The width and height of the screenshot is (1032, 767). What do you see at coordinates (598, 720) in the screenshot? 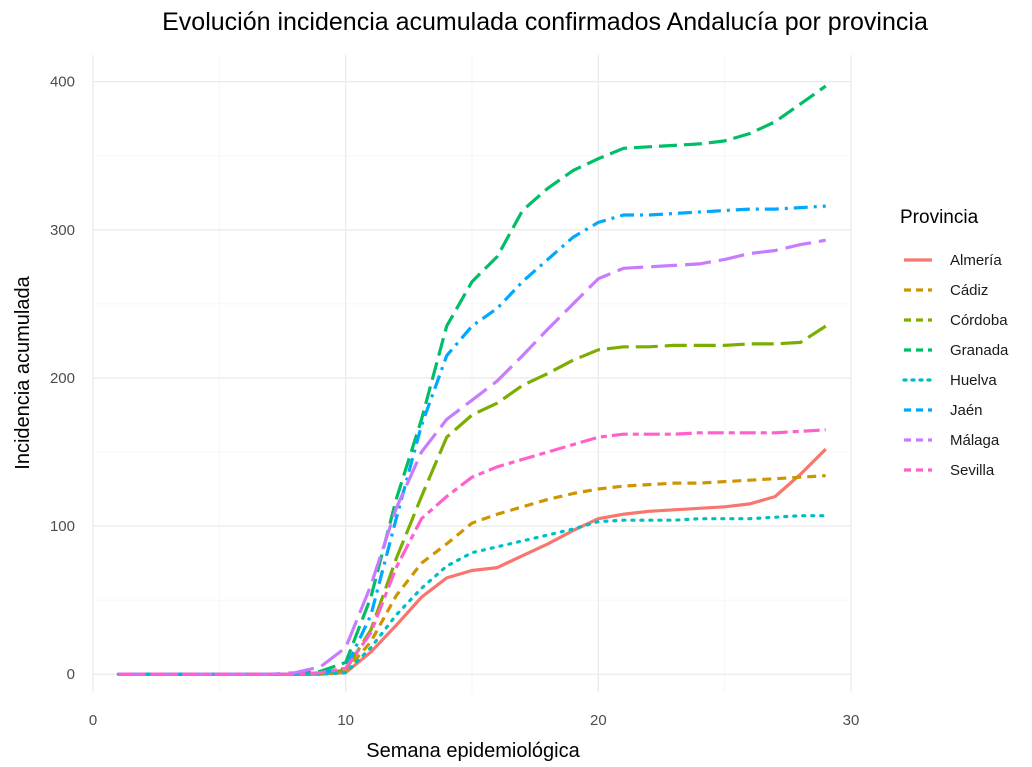
I see `x-tick-label: 20` at bounding box center [598, 720].